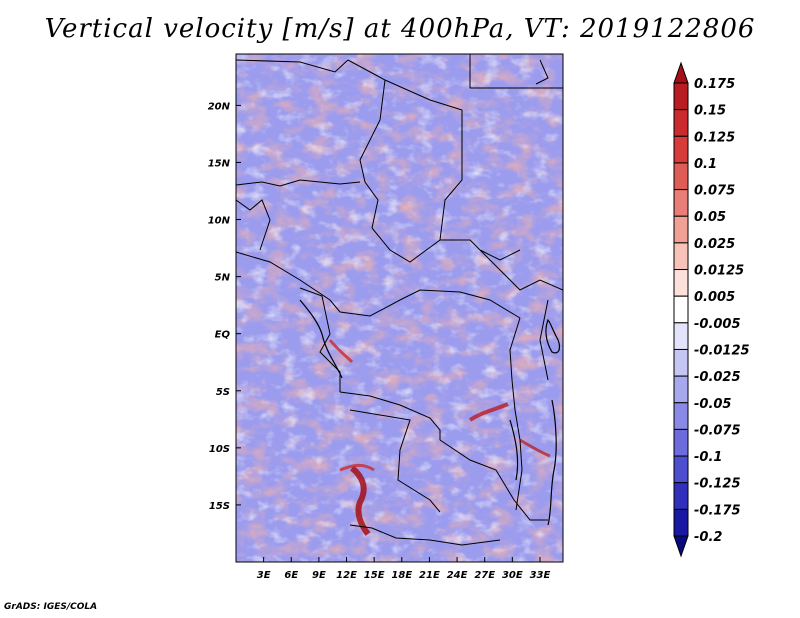  What do you see at coordinates (705, 164) in the screenshot?
I see `colorbar-label: 0.1` at bounding box center [705, 164].